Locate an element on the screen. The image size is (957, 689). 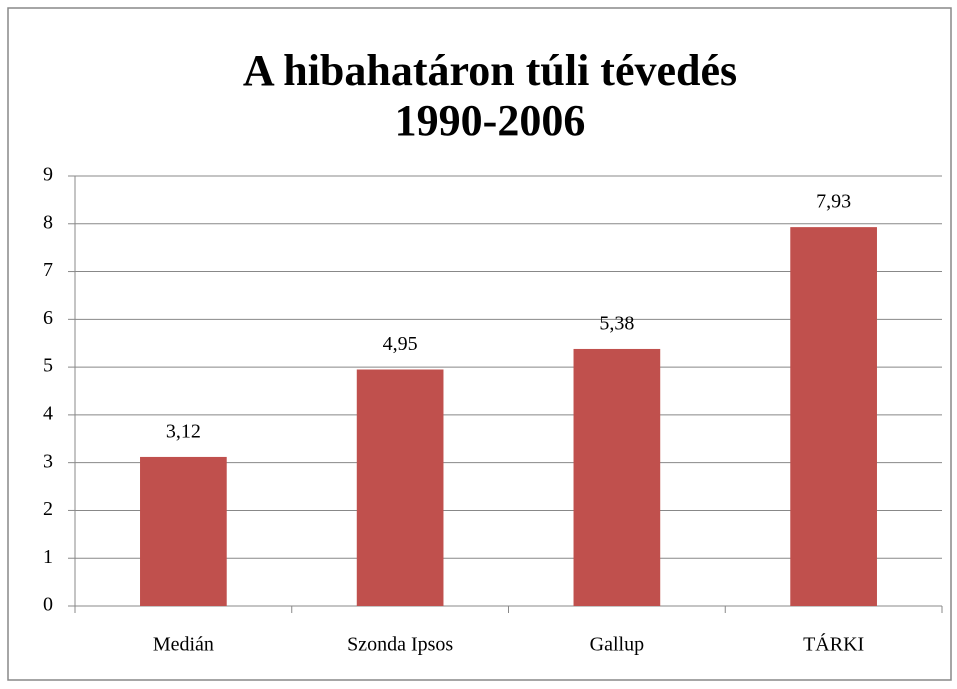
y-tick-label: 5 is located at coordinates (48, 366).